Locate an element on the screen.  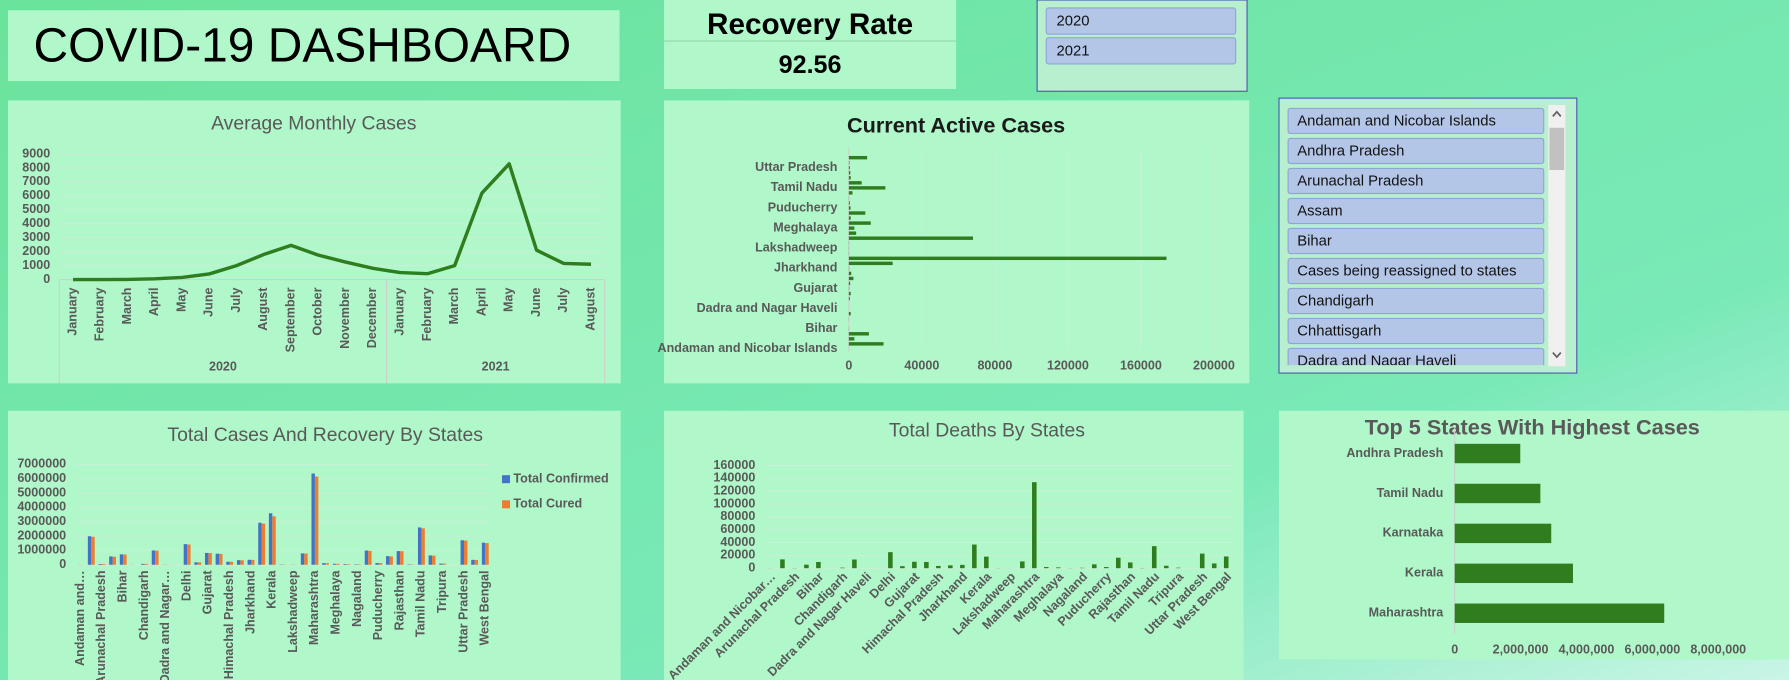
x-tick-label: May is located at coordinates (181, 300).